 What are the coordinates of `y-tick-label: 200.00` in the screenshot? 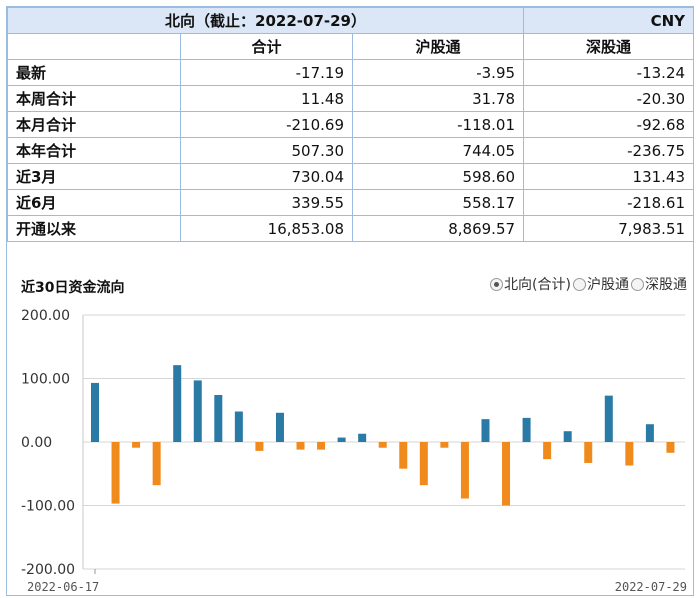 It's located at (45, 316).